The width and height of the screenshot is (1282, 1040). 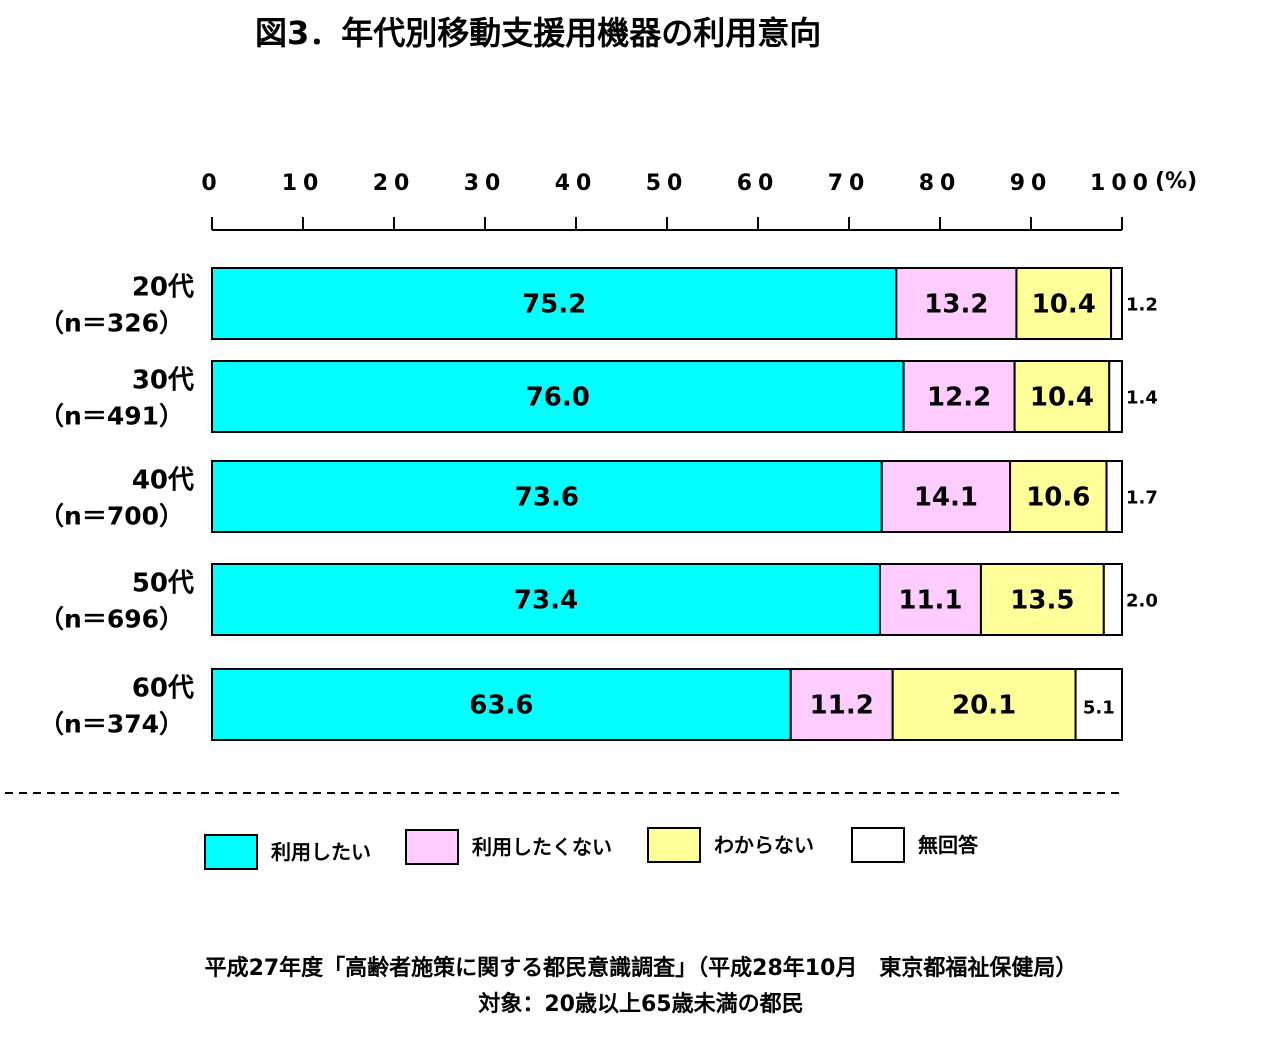 What do you see at coordinates (111, 416) in the screenshot?
I see `category-n-label: （n＝491）` at bounding box center [111, 416].